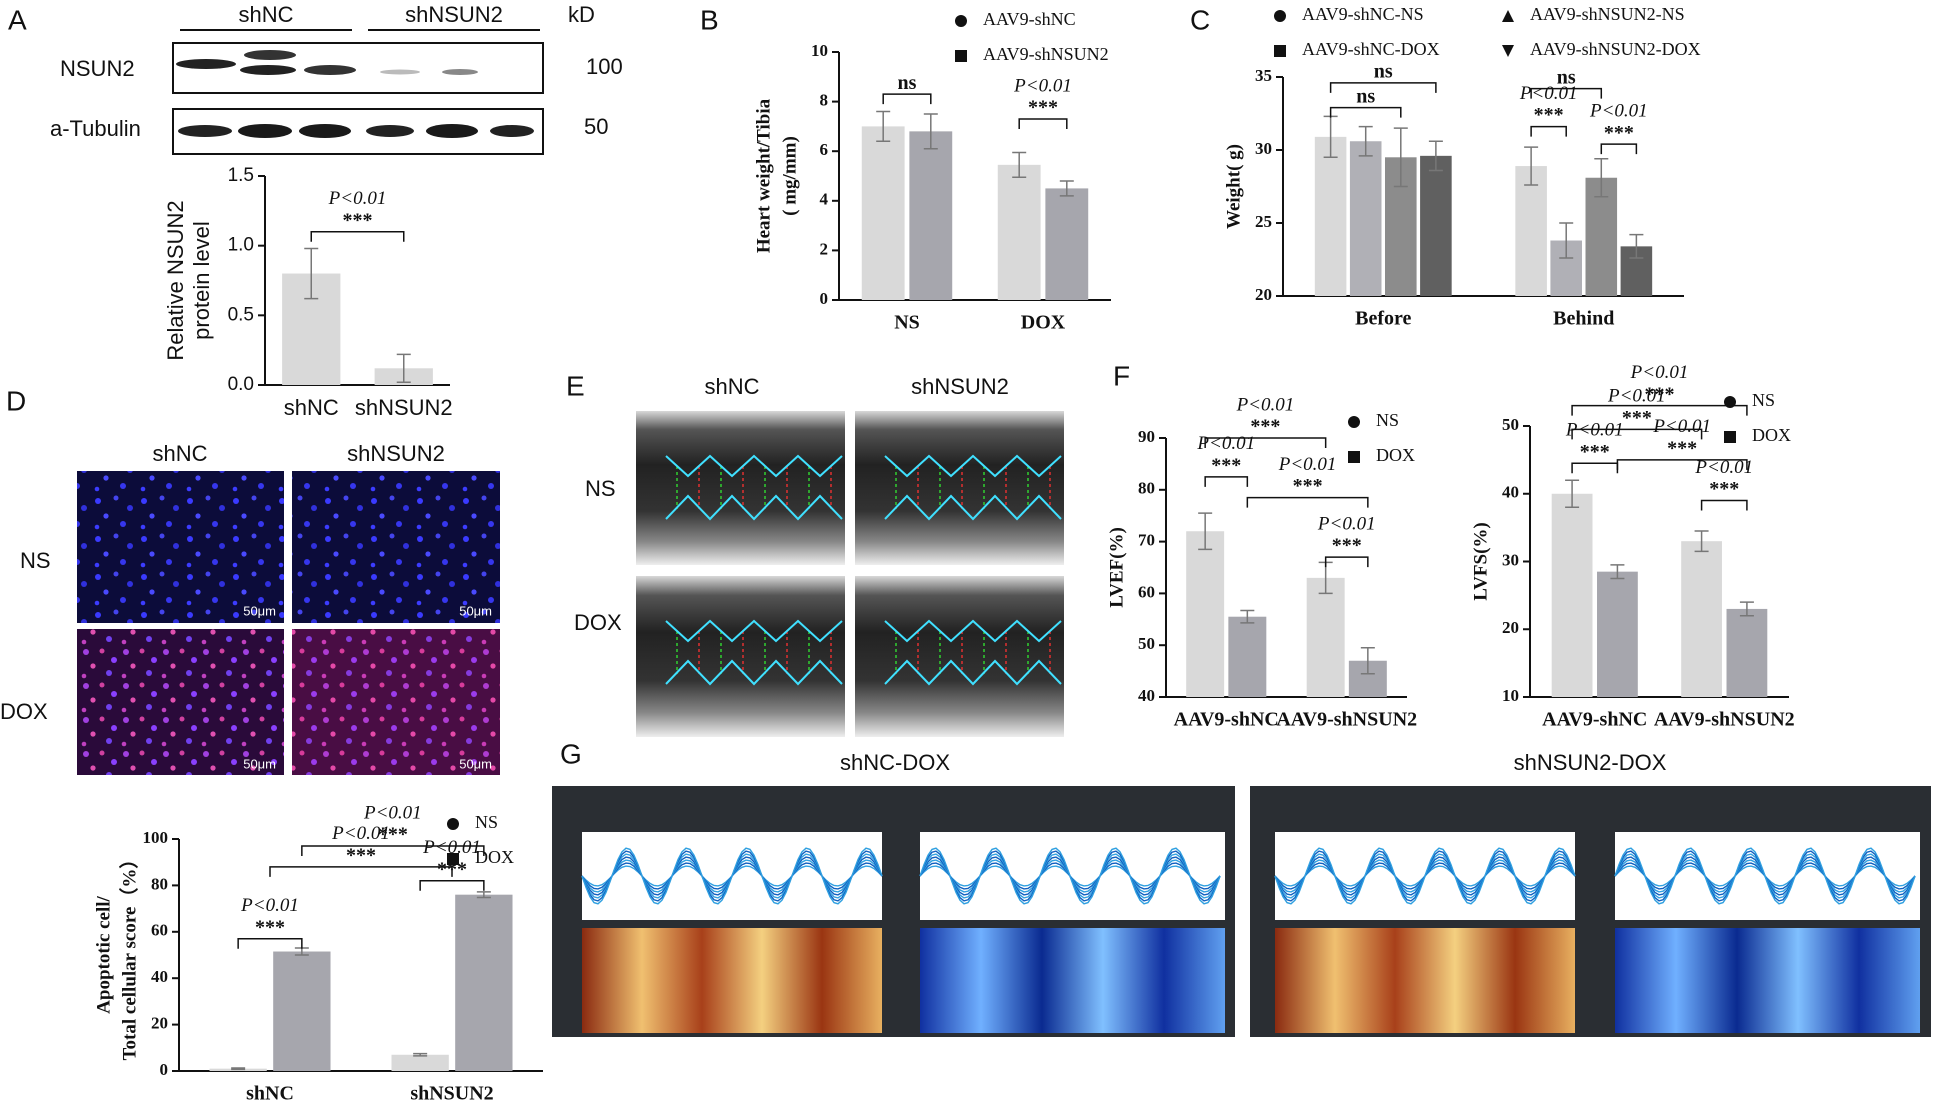 This screenshot has height=1101, width=1933. Describe the element at coordinates (824, 298) in the screenshot. I see `y-tick-label: 0` at that location.